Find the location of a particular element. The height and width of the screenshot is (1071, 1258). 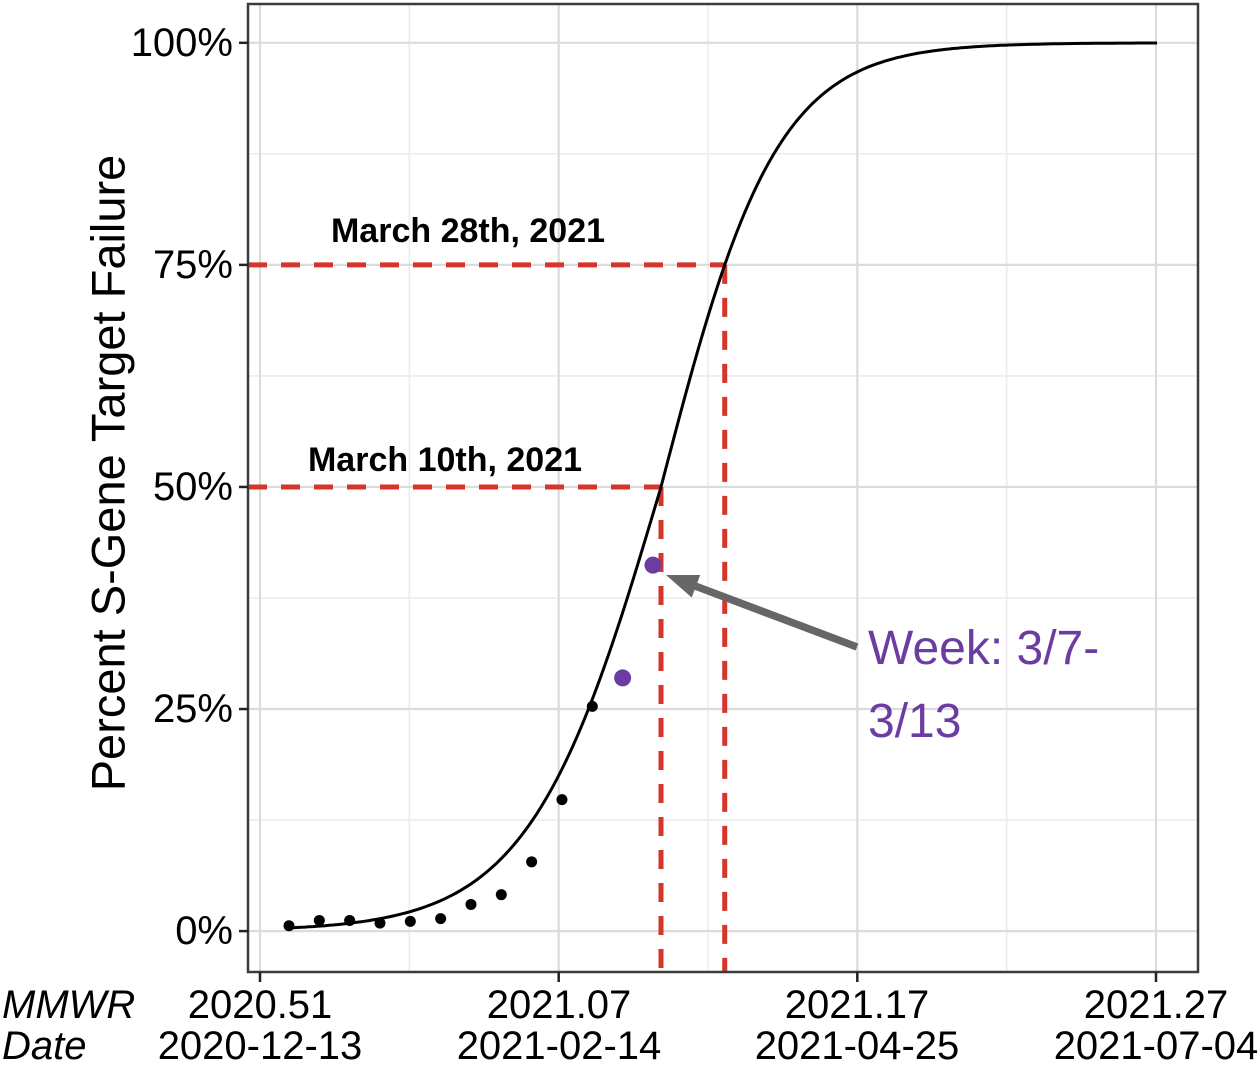

ref-50-annotation: March 10th, 2021 is located at coordinates (445, 460).